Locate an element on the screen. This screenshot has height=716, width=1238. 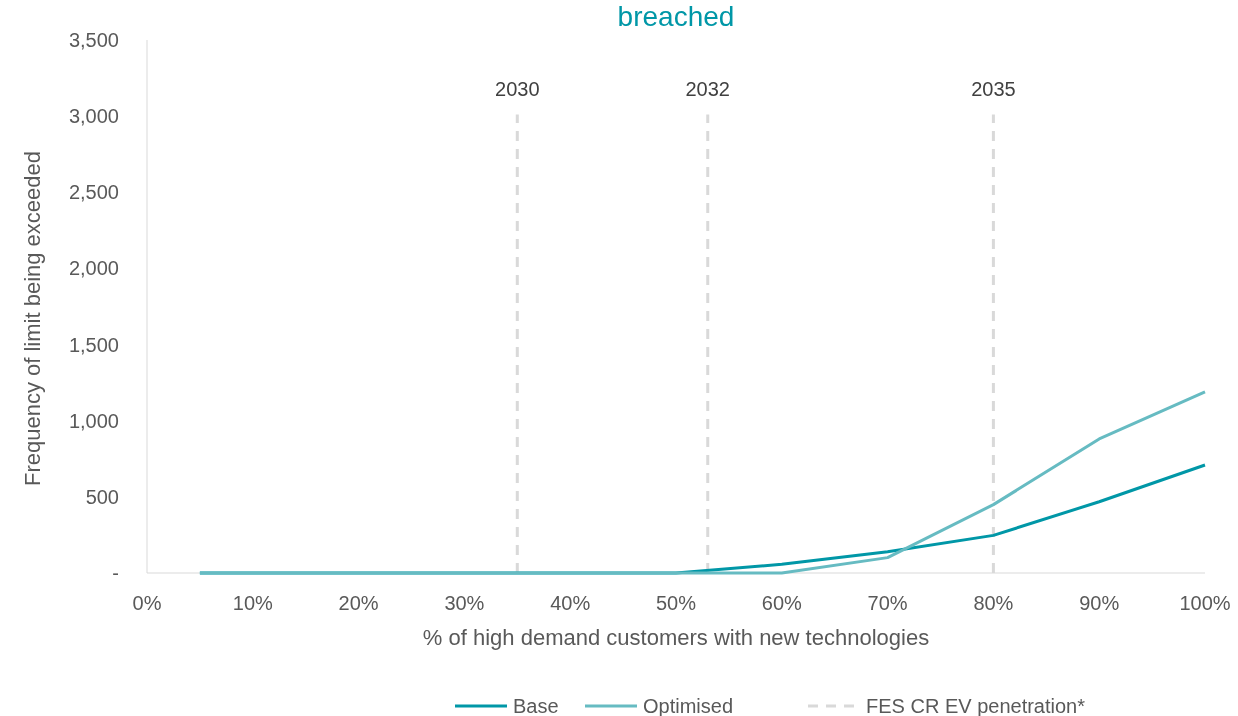
x-tick-label: 80% is located at coordinates (993, 603).